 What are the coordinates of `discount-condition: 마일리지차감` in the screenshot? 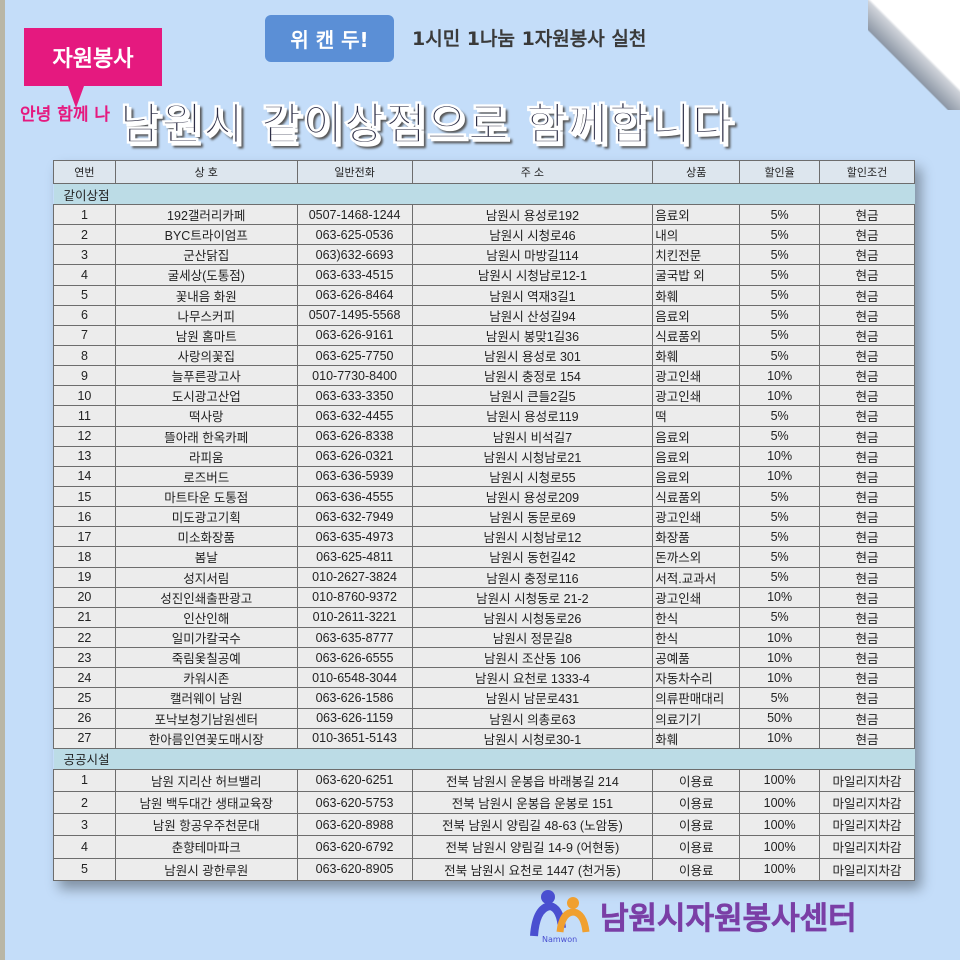 It's located at (867, 825).